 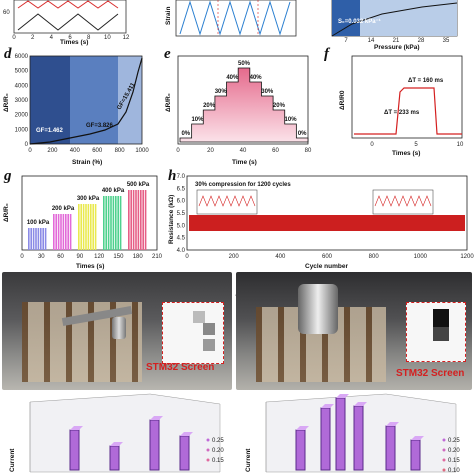 I want to click on x-tick-label: 120, so click(x=99, y=257).